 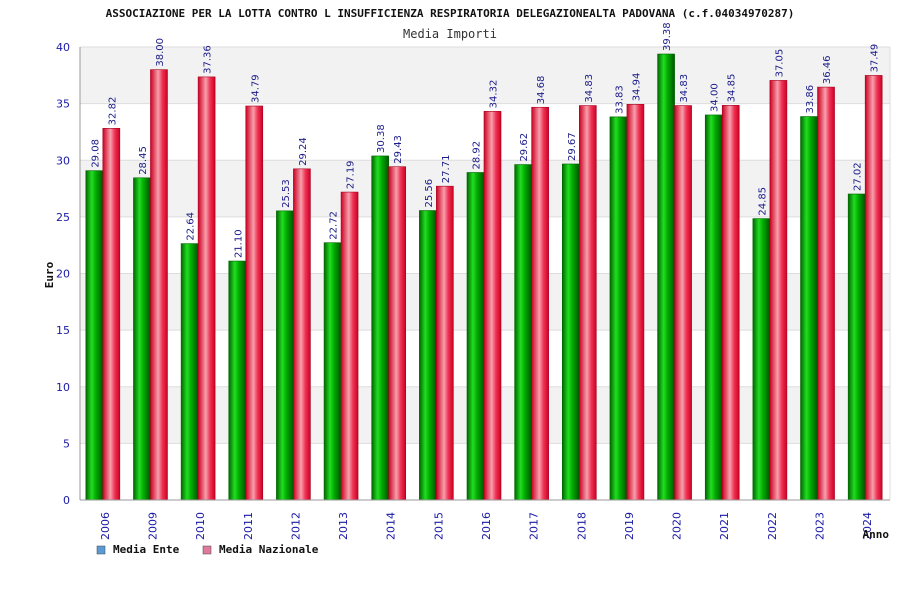 I want to click on bar-value-label: 34.68, so click(x=541, y=90).